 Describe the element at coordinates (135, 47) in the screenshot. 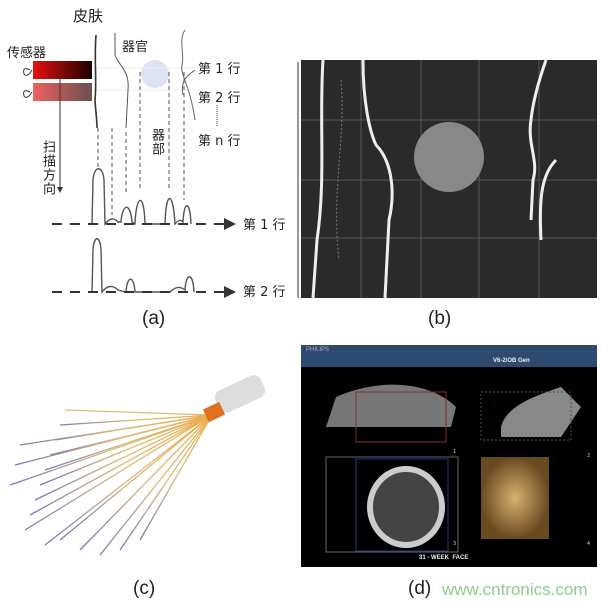

I see `organ-label: 器官` at that location.